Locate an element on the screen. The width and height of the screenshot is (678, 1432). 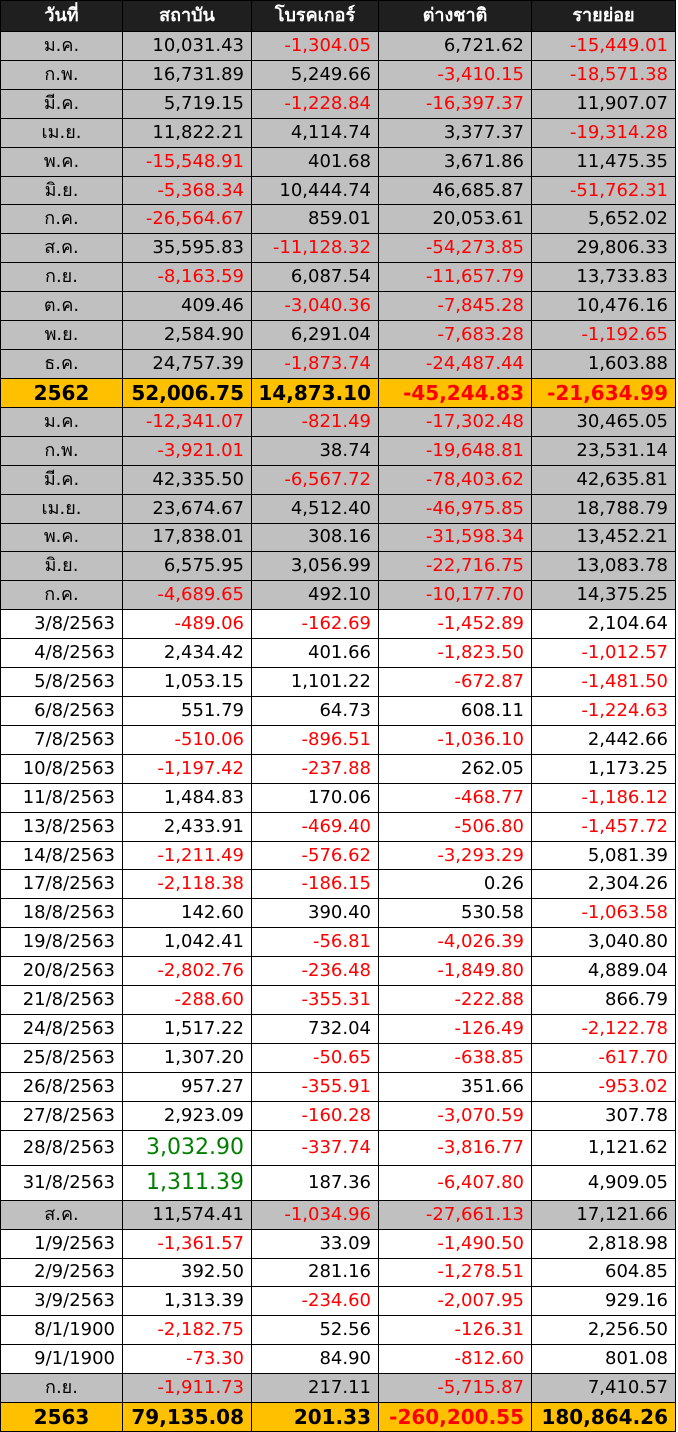
month-summary-row: เม.ย. 11,822.21 4,114.74 3,377.37 -19,314.28 is located at coordinates (339, 133).